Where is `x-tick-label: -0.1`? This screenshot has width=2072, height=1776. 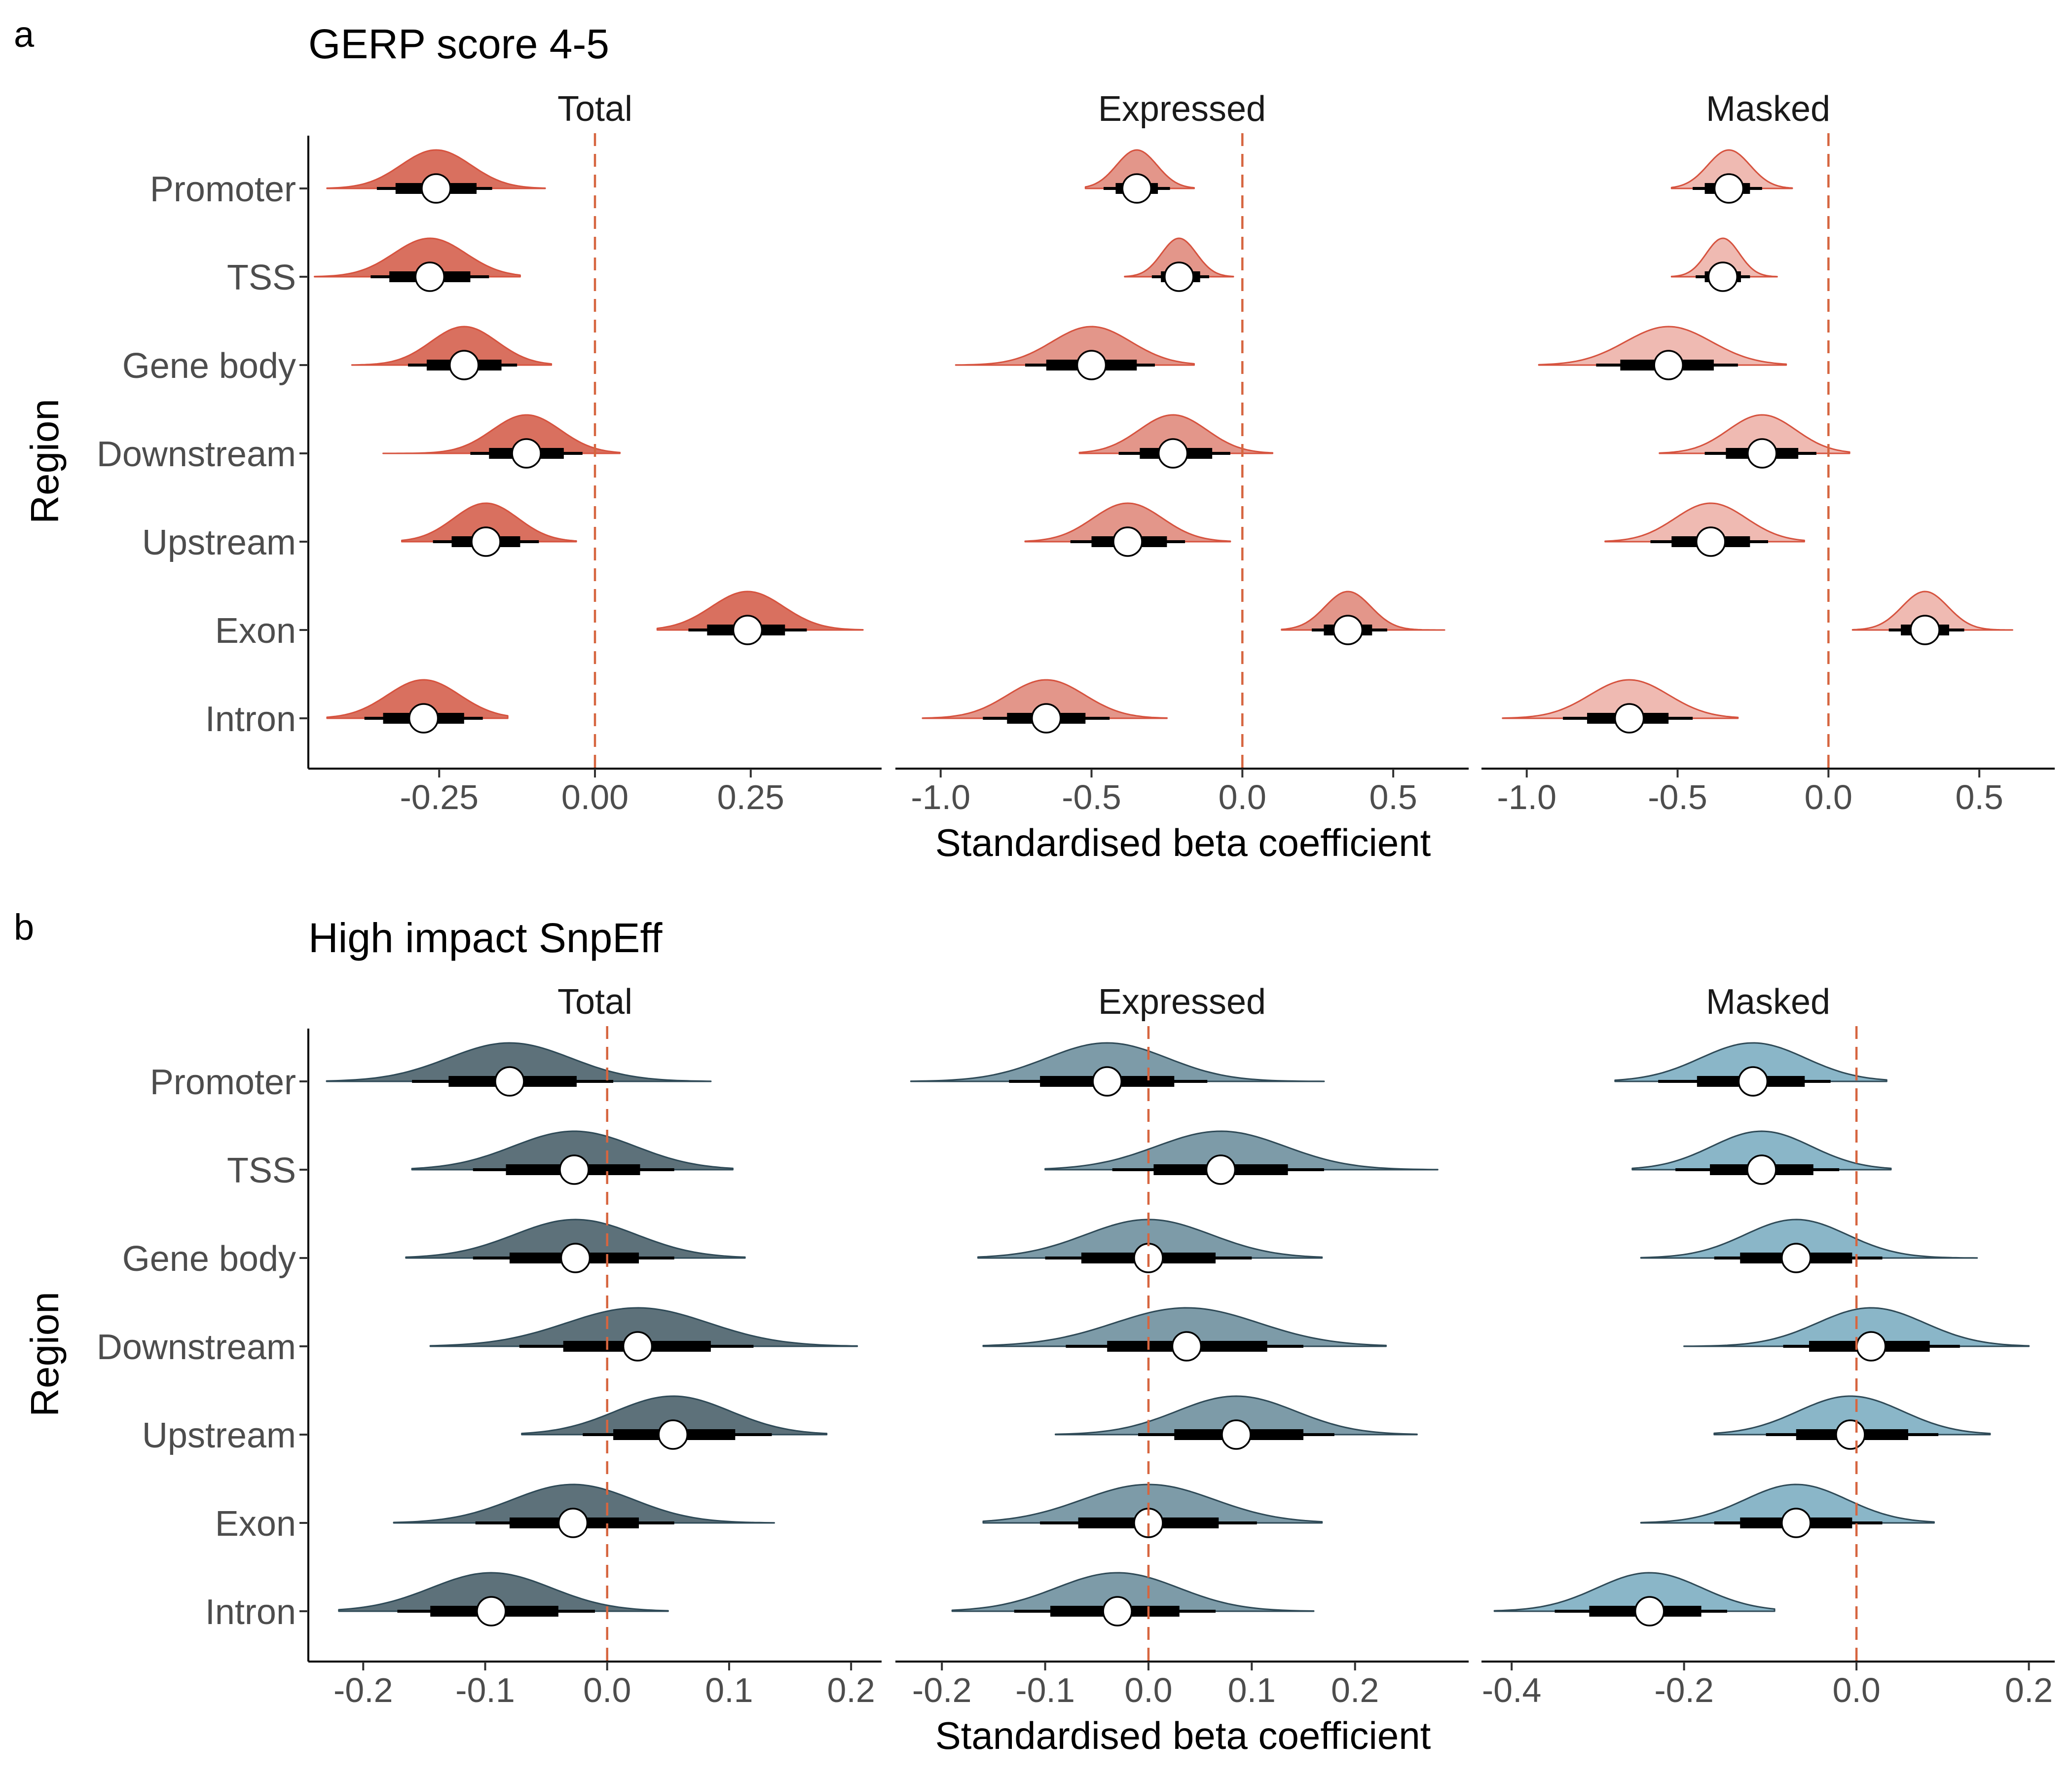
x-tick-label: -0.1 is located at coordinates (1045, 1690).